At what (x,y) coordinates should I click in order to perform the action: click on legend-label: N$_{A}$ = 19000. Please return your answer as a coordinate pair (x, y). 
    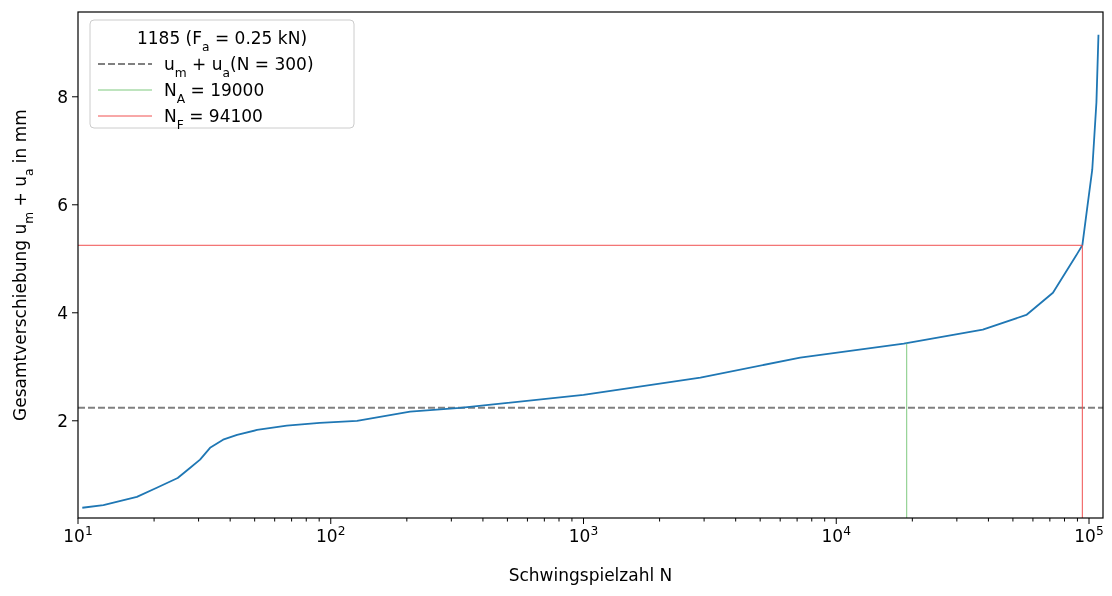
    Looking at the image, I should click on (214, 93).